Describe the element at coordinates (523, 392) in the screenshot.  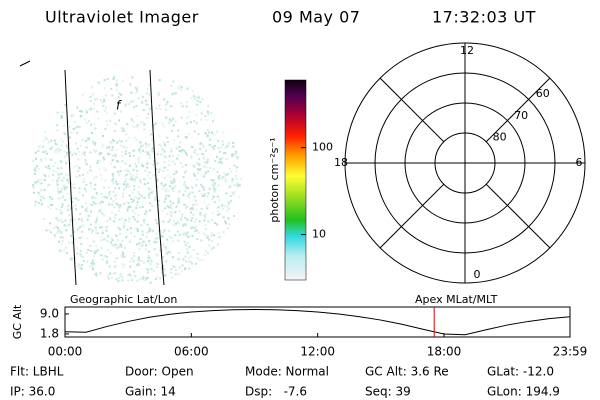
I see `footer-field: GLon: 194.9` at that location.